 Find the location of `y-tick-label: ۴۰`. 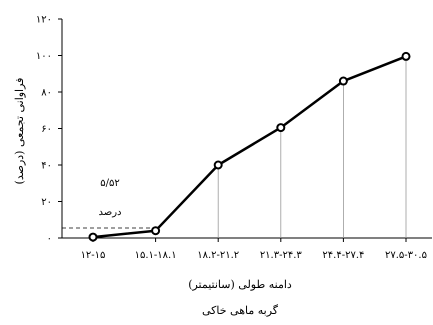

y-tick-label: ۴۰ is located at coordinates (46, 166).